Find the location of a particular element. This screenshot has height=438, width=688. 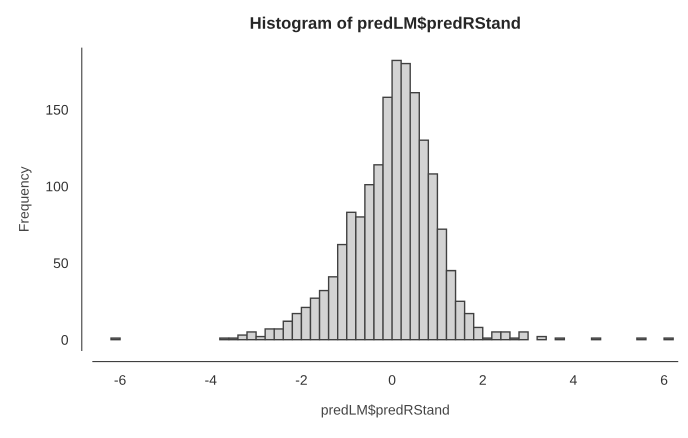

x-tick-label: 2 is located at coordinates (483, 380).